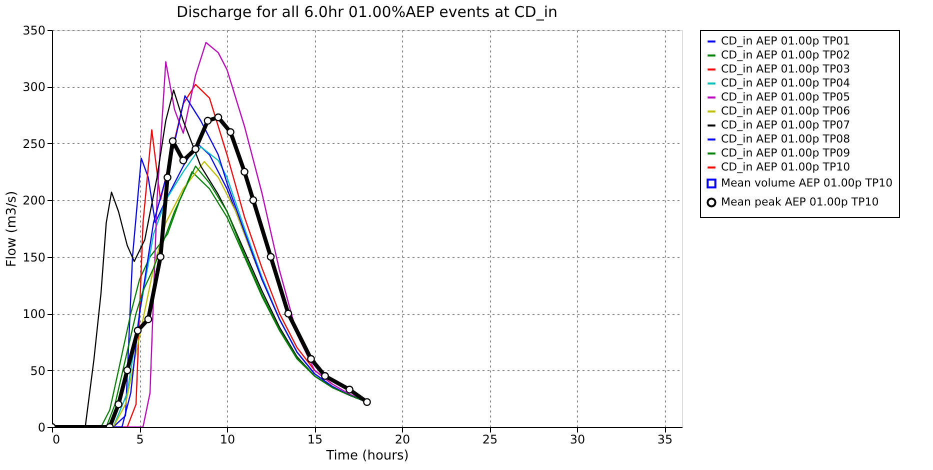  I want to click on legend-label: CD_in AEP 01.00p TP10, so click(785, 167).